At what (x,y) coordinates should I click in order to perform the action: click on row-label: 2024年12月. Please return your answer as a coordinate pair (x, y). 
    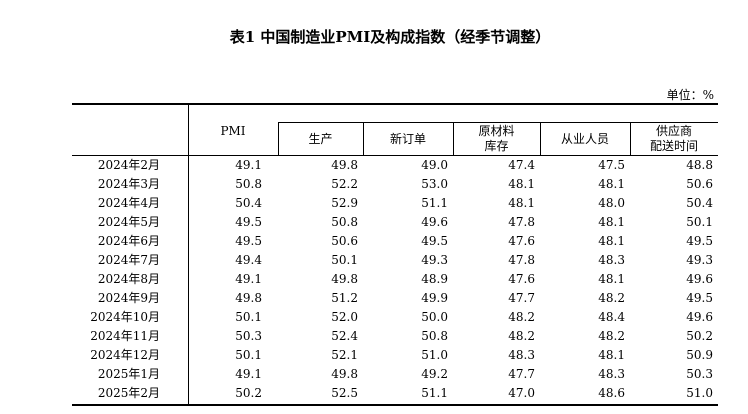
    Looking at the image, I should click on (125, 355).